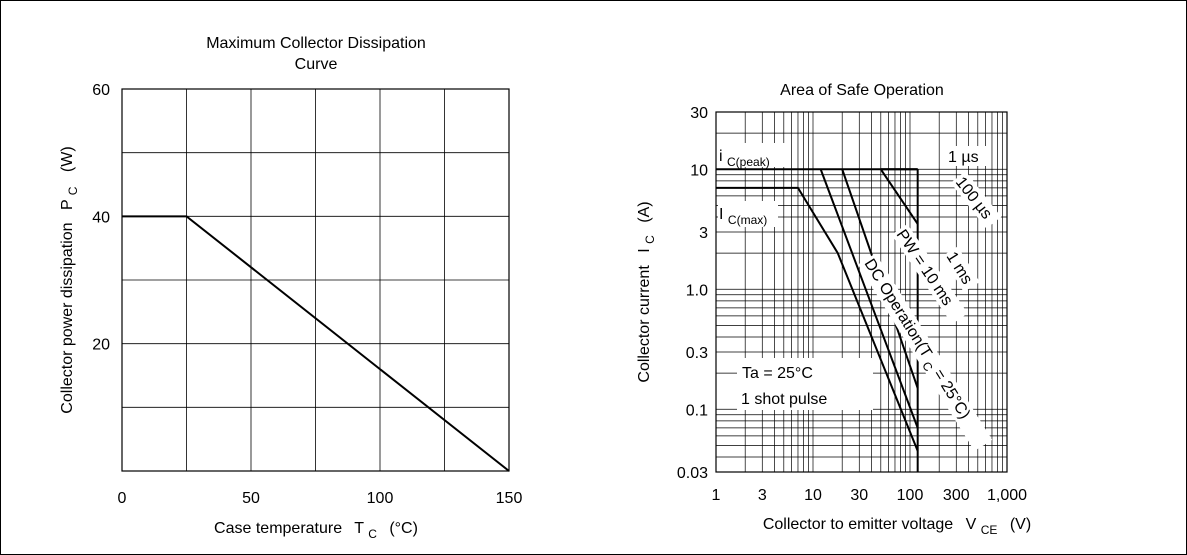 Image resolution: width=1187 pixels, height=555 pixels. What do you see at coordinates (278, 528) in the screenshot?
I see `chart1-xlabel-text: Case temperature` at bounding box center [278, 528].